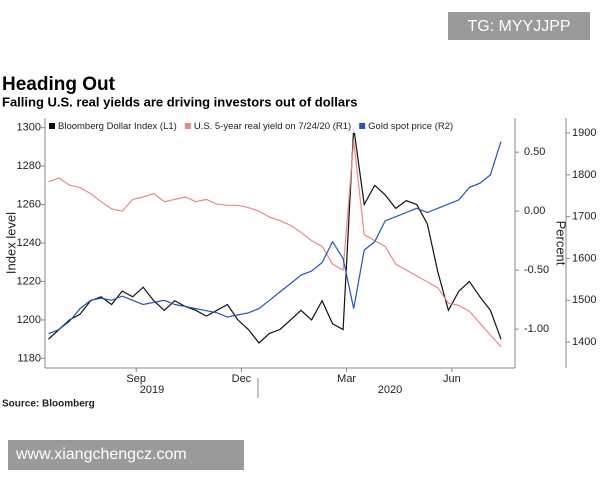 This screenshot has width=600, height=480. What do you see at coordinates (390, 390) in the screenshot?
I see `year-label: 2020` at bounding box center [390, 390].